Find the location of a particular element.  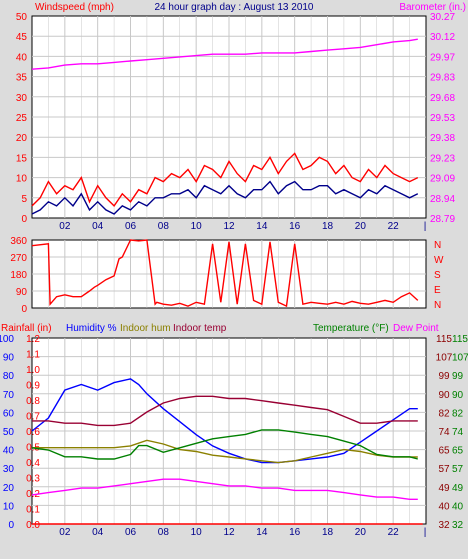

barometer-tick: 30.12 is located at coordinates (442, 37).